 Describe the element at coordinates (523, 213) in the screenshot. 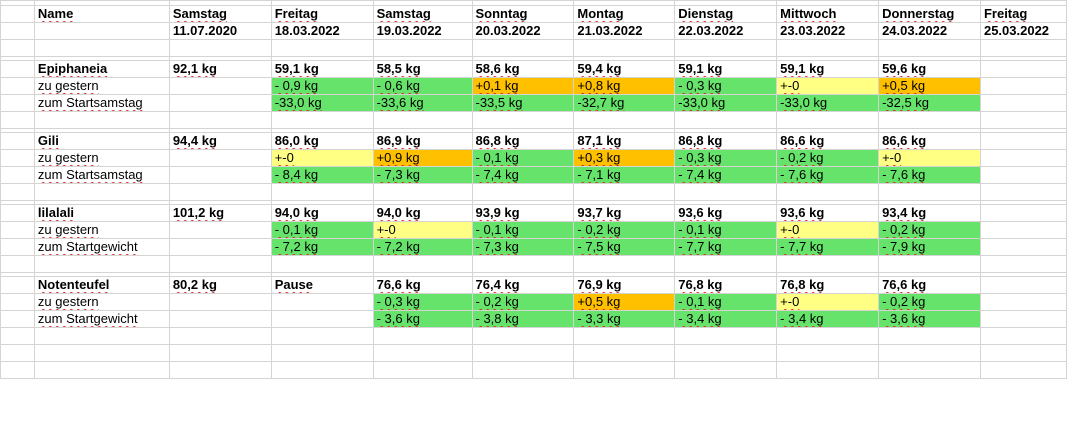

I see `weight-cell: 93,9 kg` at that location.